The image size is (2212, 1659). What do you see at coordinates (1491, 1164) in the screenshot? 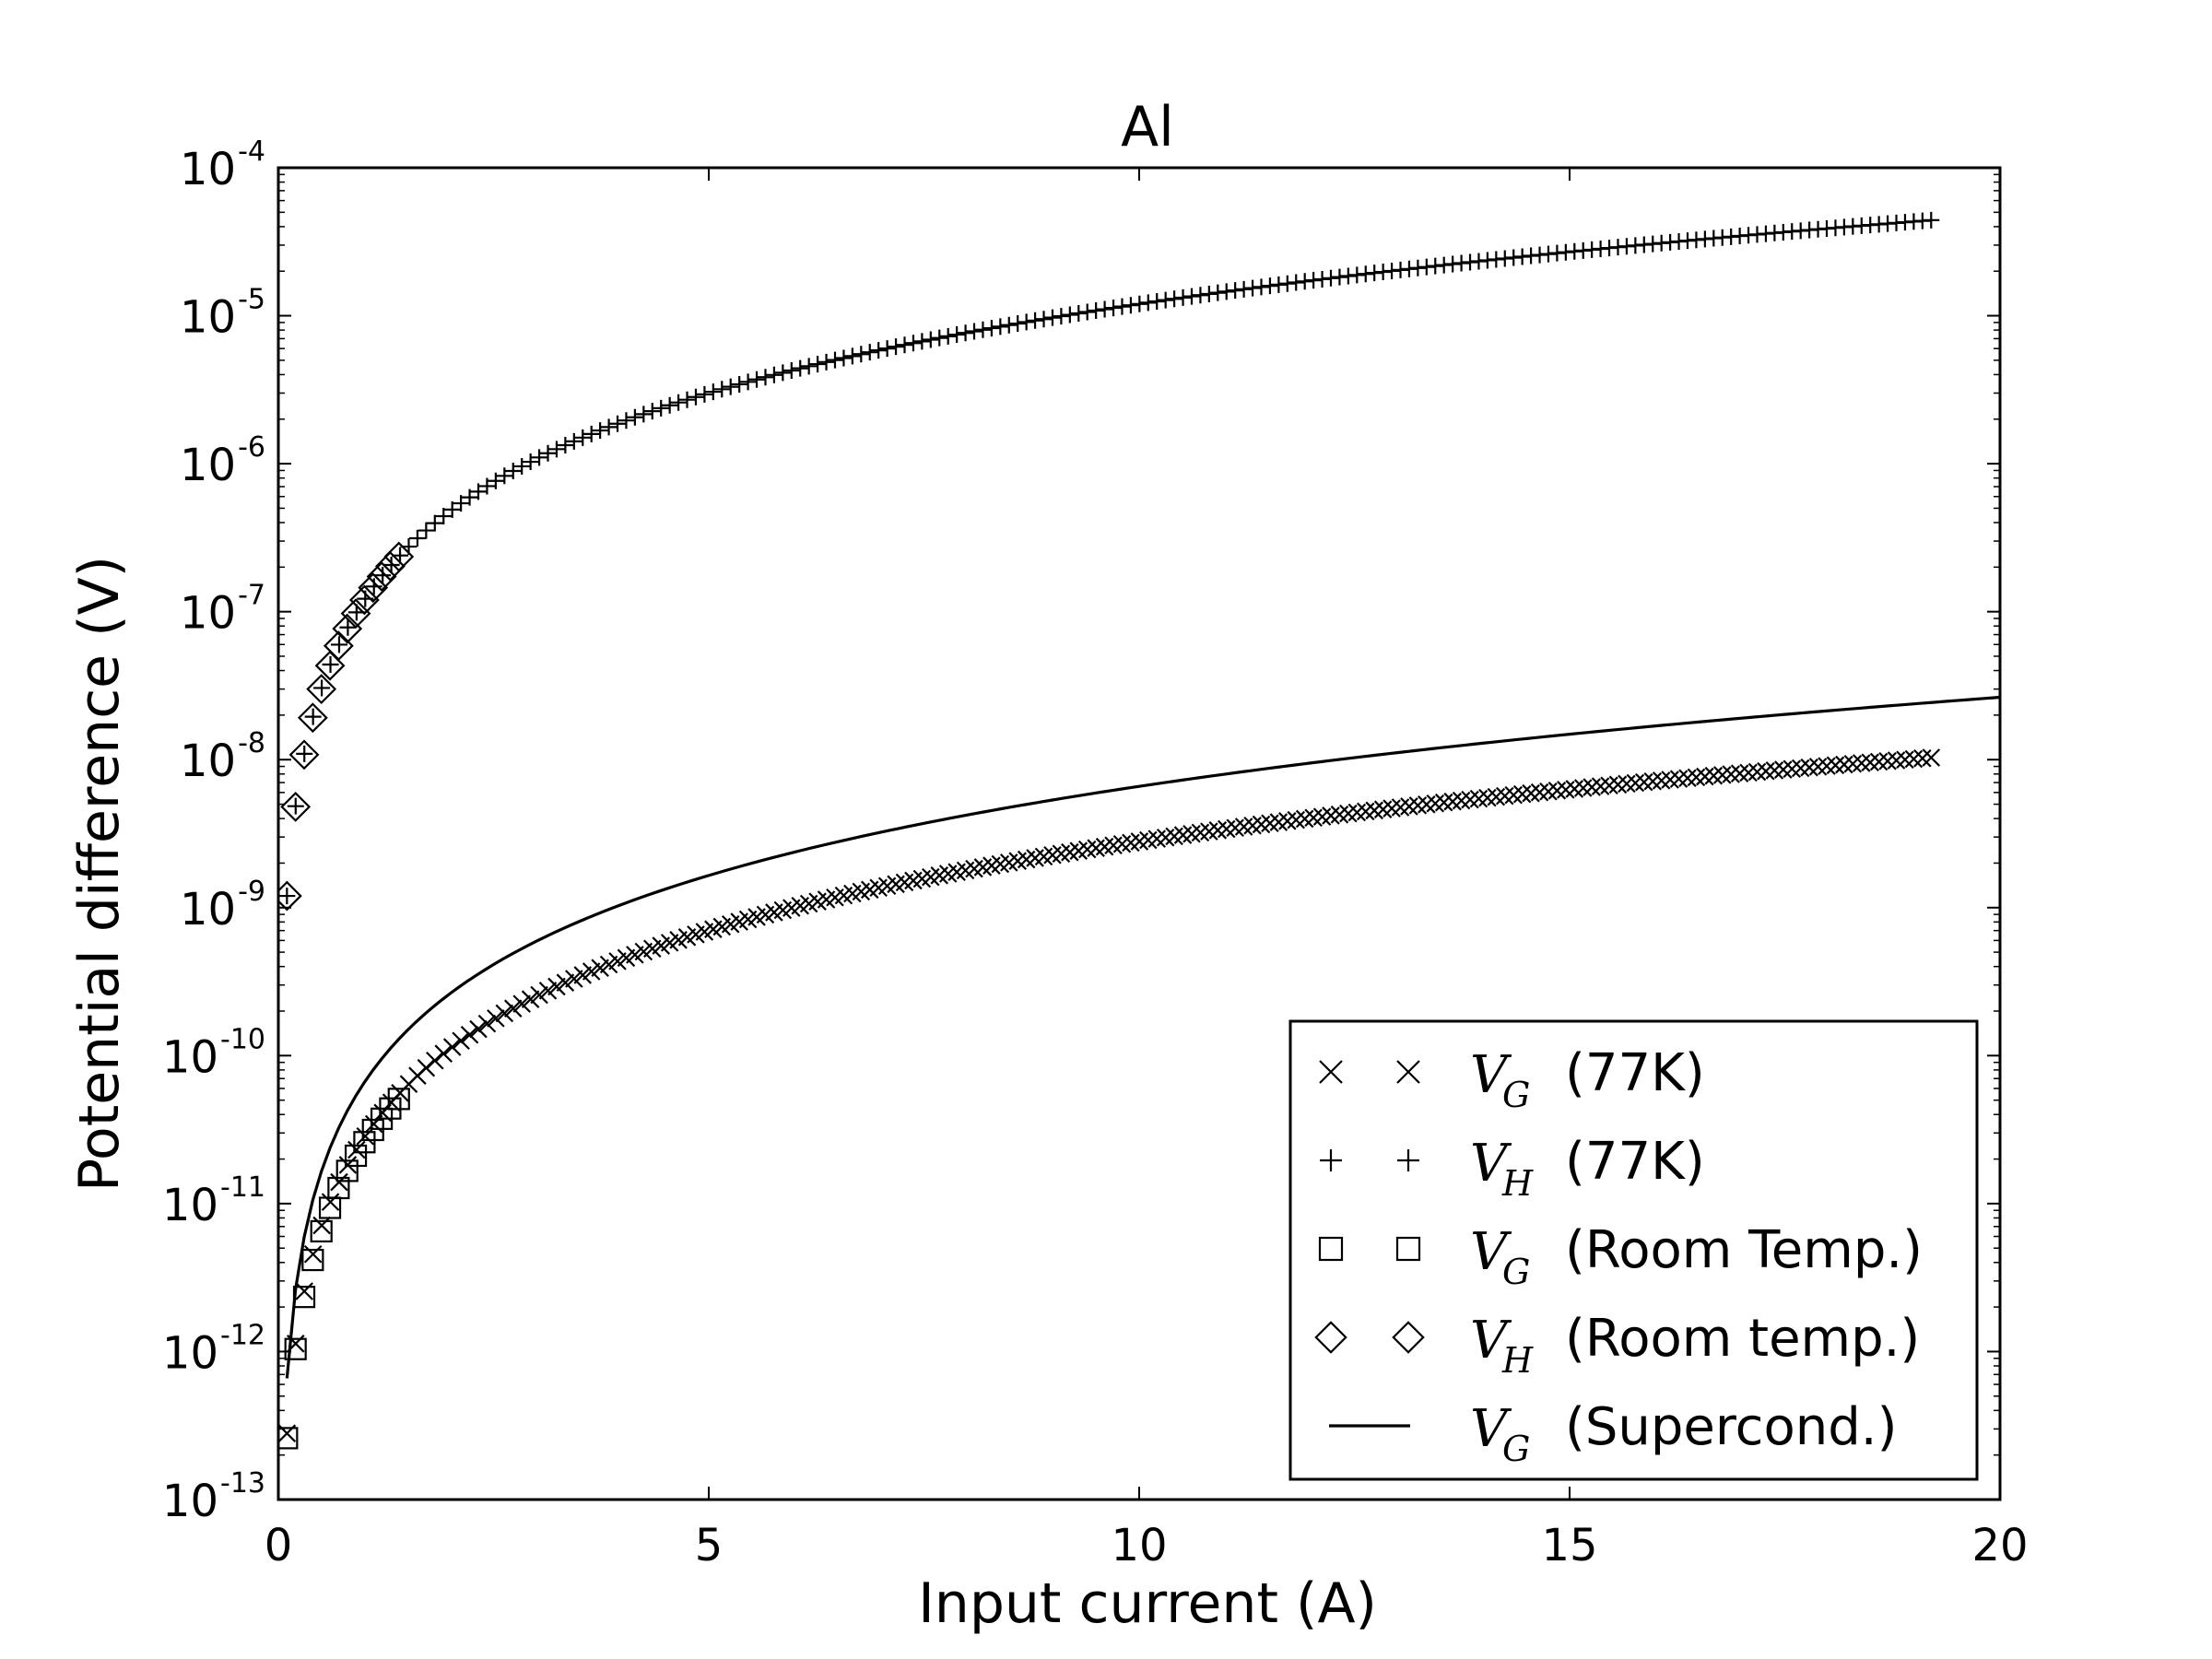
I see `legend-var: V` at bounding box center [1491, 1164].